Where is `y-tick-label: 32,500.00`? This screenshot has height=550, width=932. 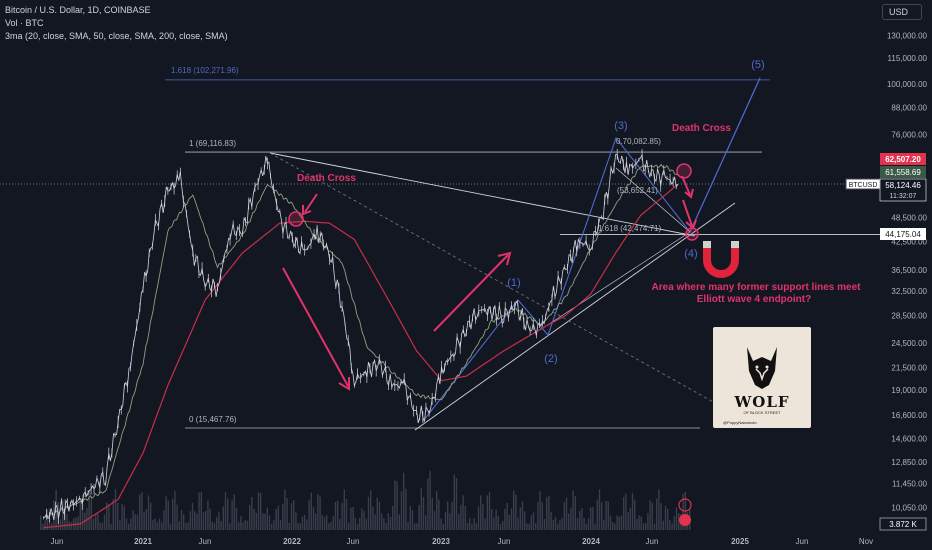 y-tick-label: 32,500.00 is located at coordinates (909, 291).